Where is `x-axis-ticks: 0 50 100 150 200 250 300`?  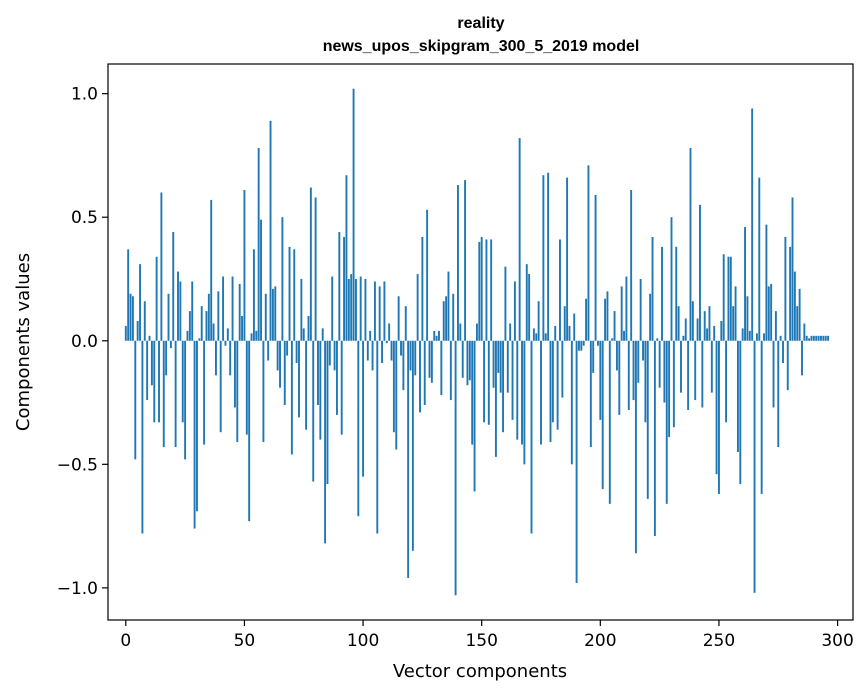 x-axis-ticks: 0 50 100 150 200 250 300 is located at coordinates (487, 635).